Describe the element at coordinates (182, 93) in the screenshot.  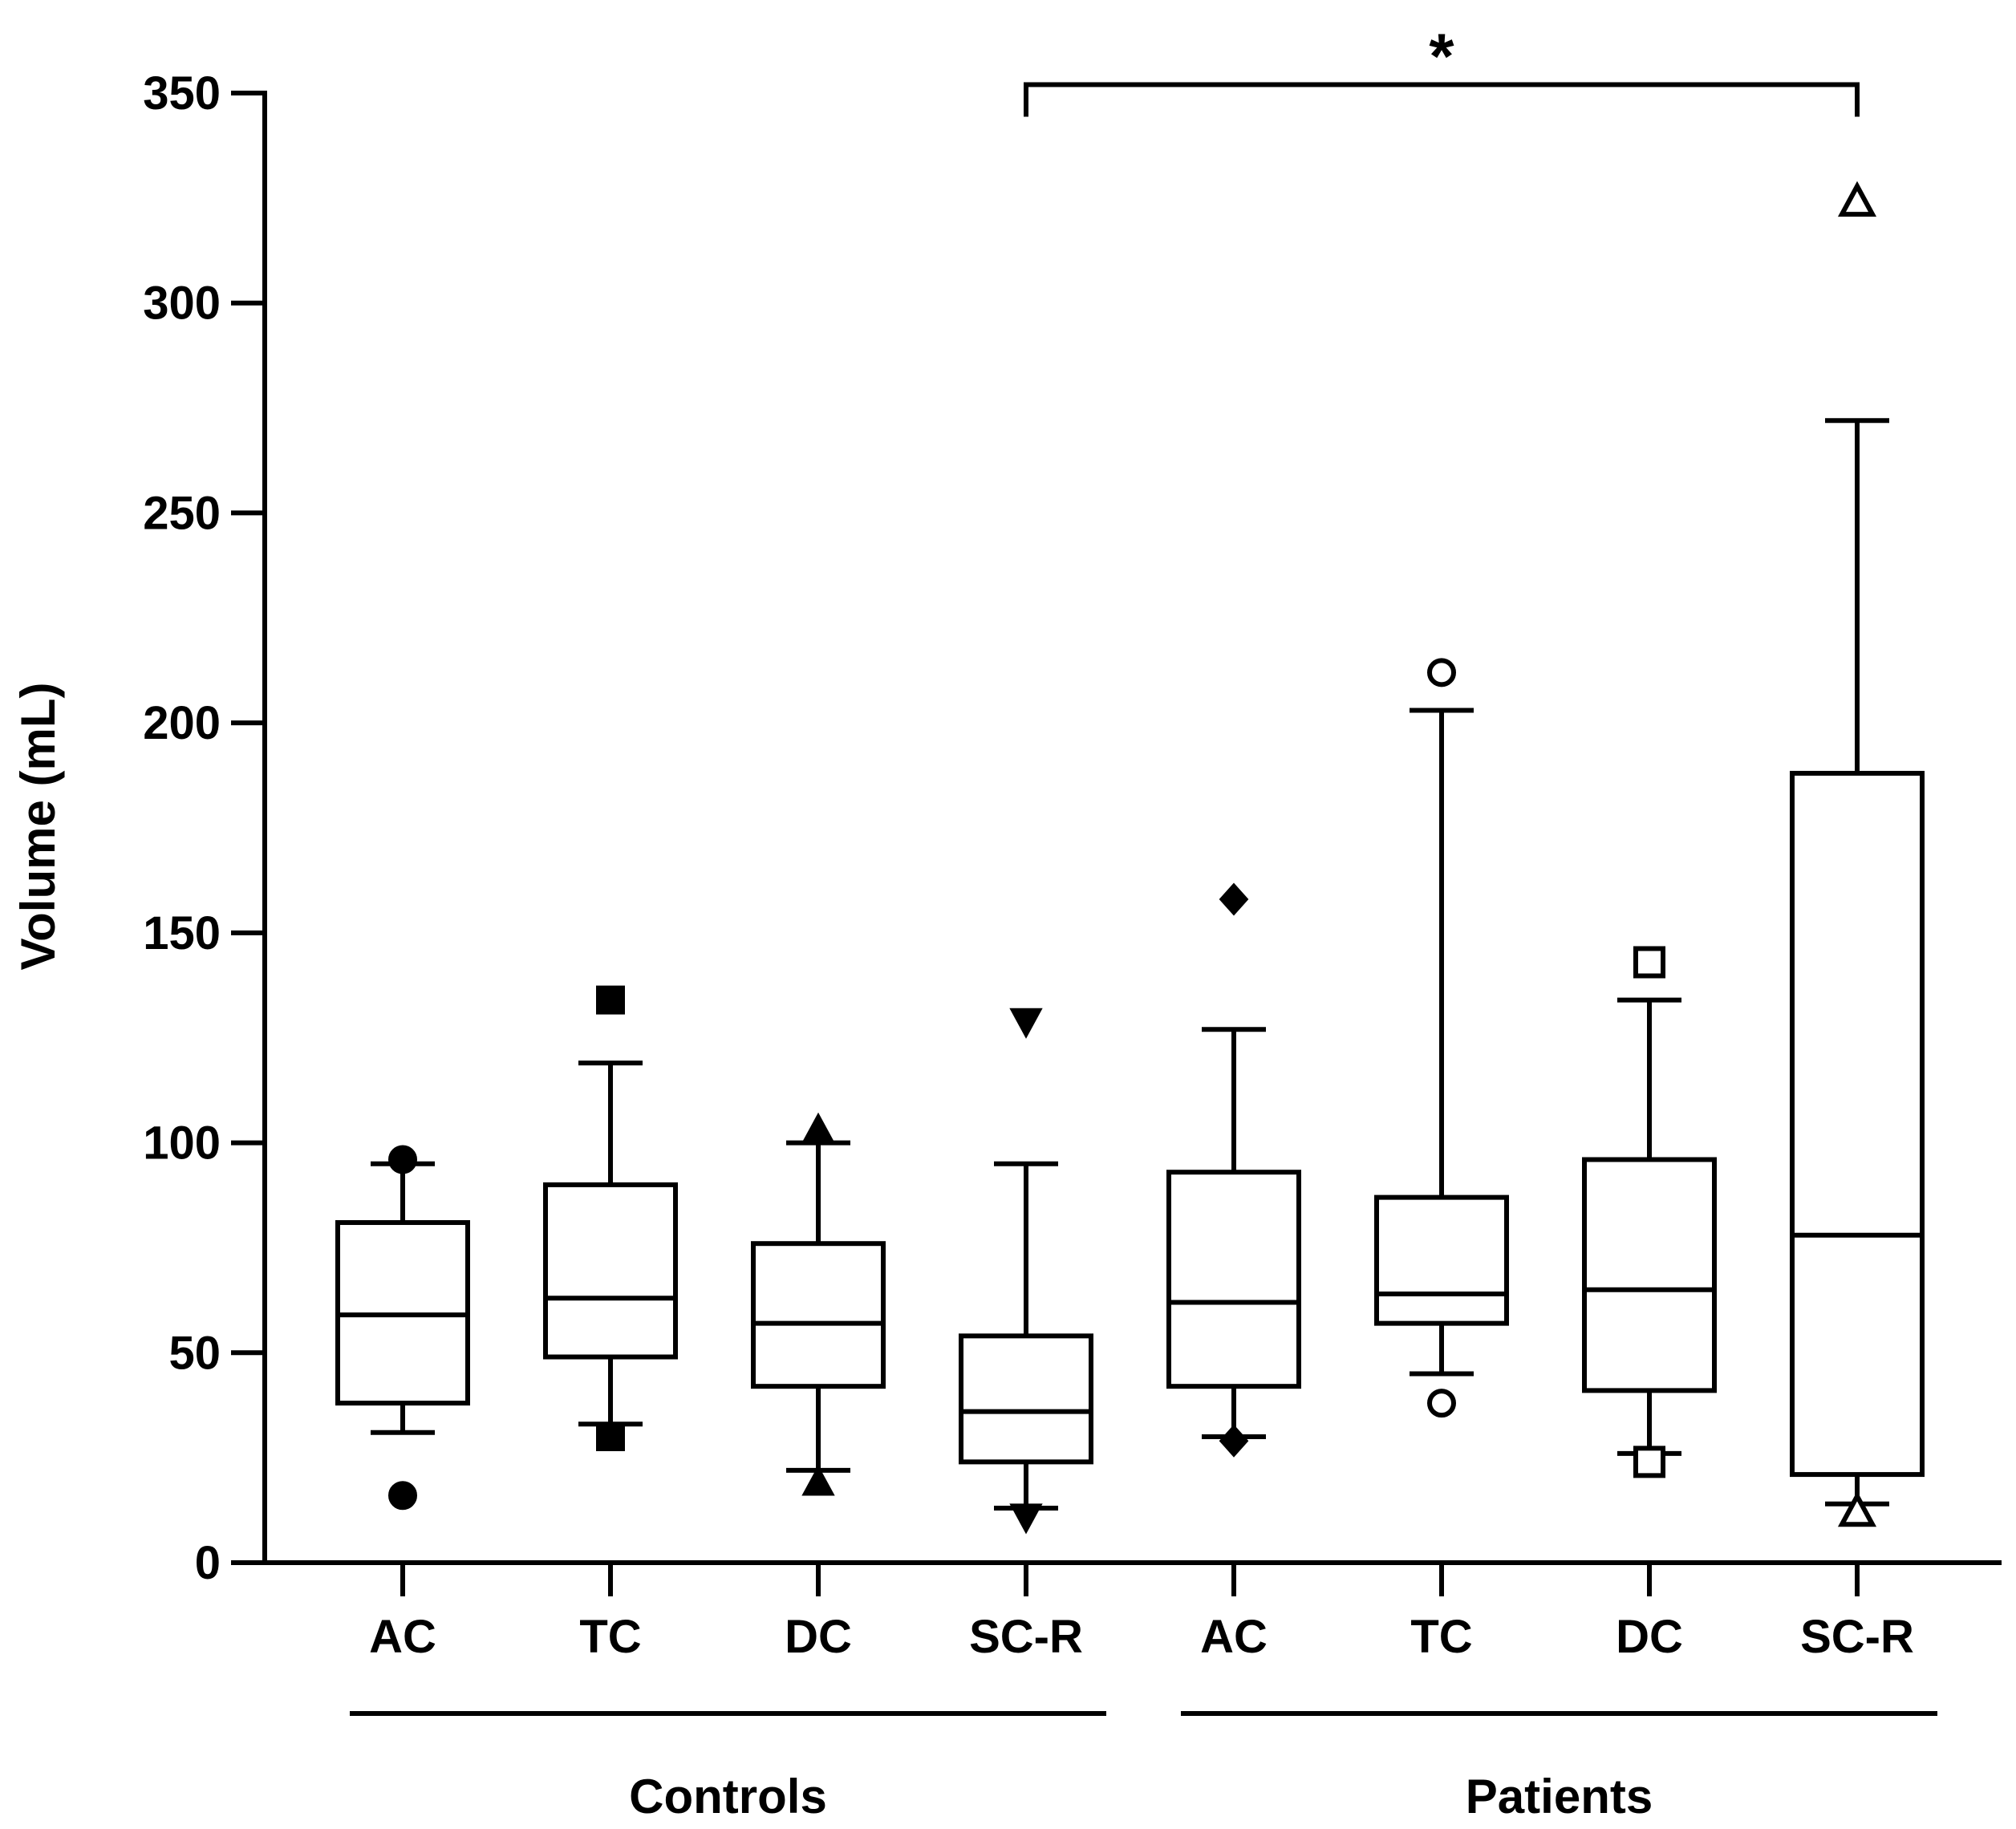
I see `y-tick-label: 350` at that location.